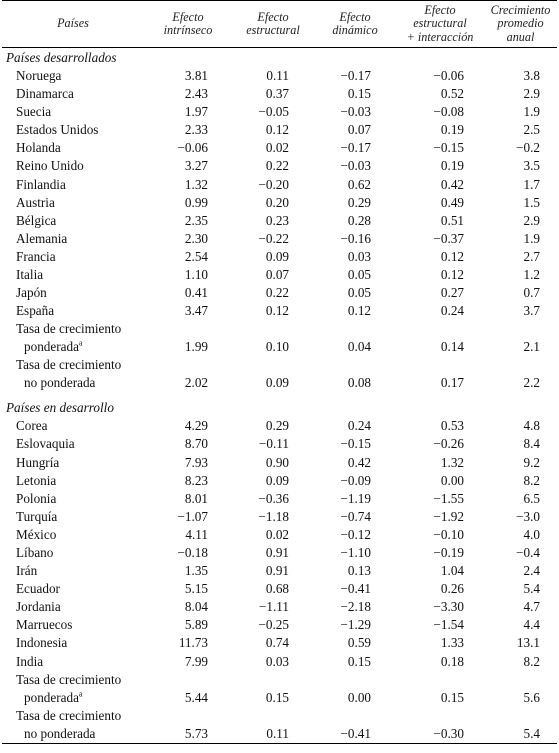  Describe the element at coordinates (196, 534) in the screenshot. I see `value-cell: 4.11` at that location.